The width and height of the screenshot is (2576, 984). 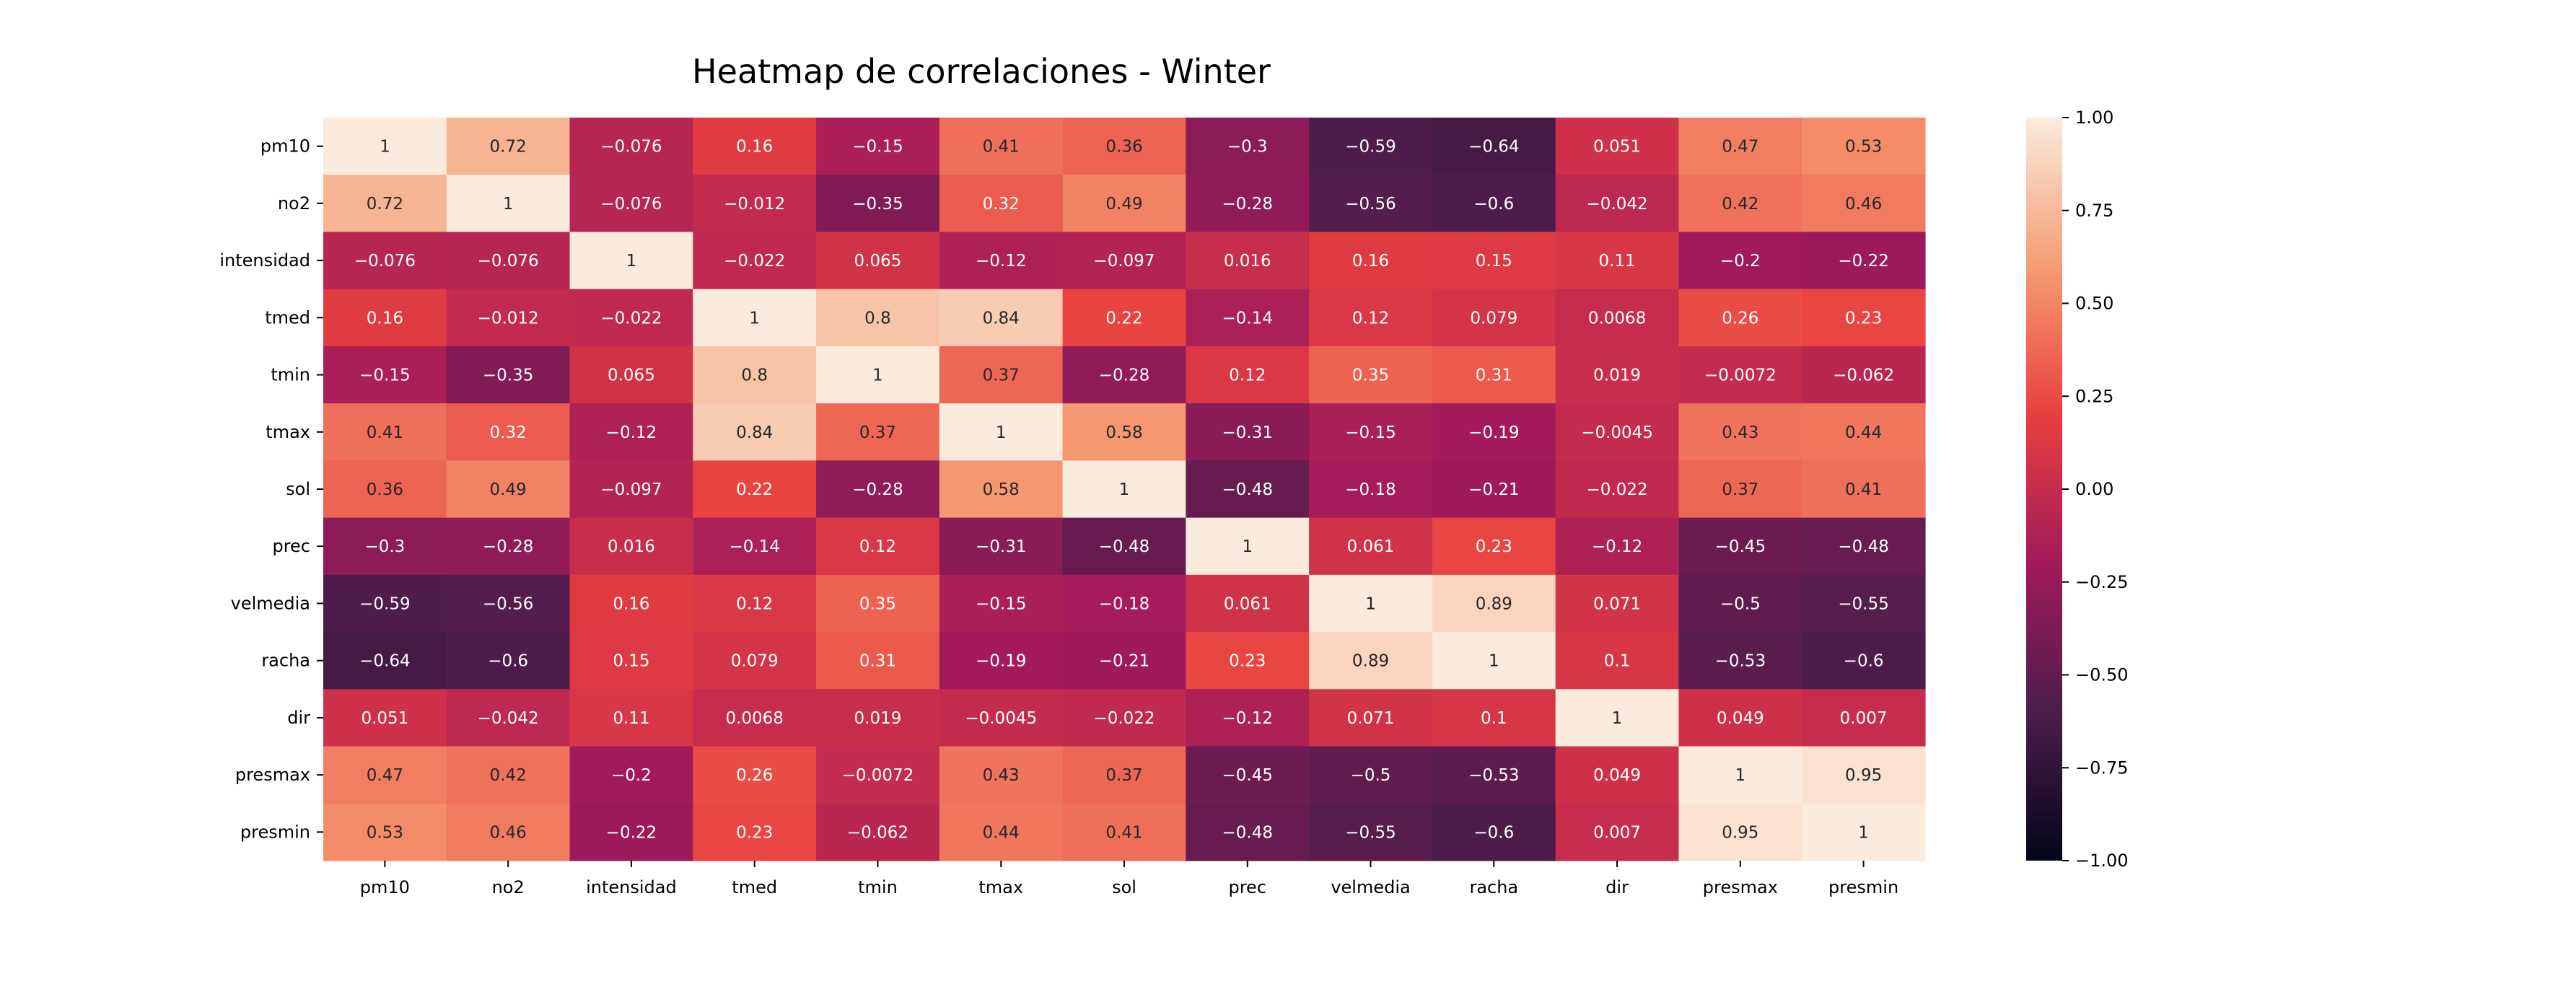 What do you see at coordinates (1494, 375) in the screenshot?
I see `cell-value-tmin-racha: 0.31` at bounding box center [1494, 375].